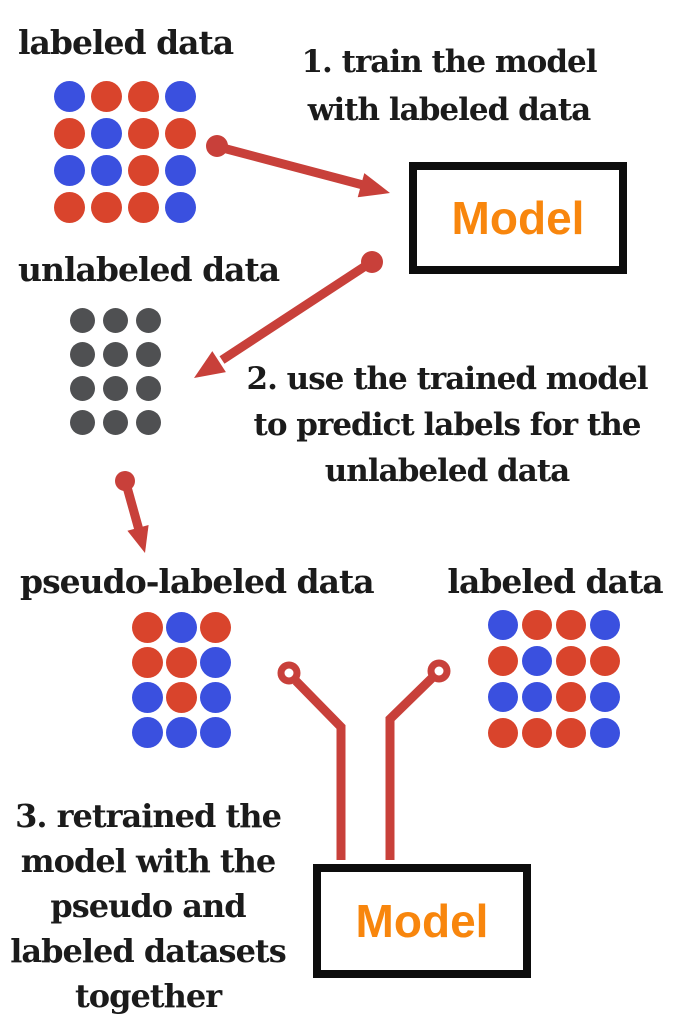 This screenshot has width=683, height=1024. Describe the element at coordinates (132, 512) in the screenshot. I see `arrow-down-icon` at that location.